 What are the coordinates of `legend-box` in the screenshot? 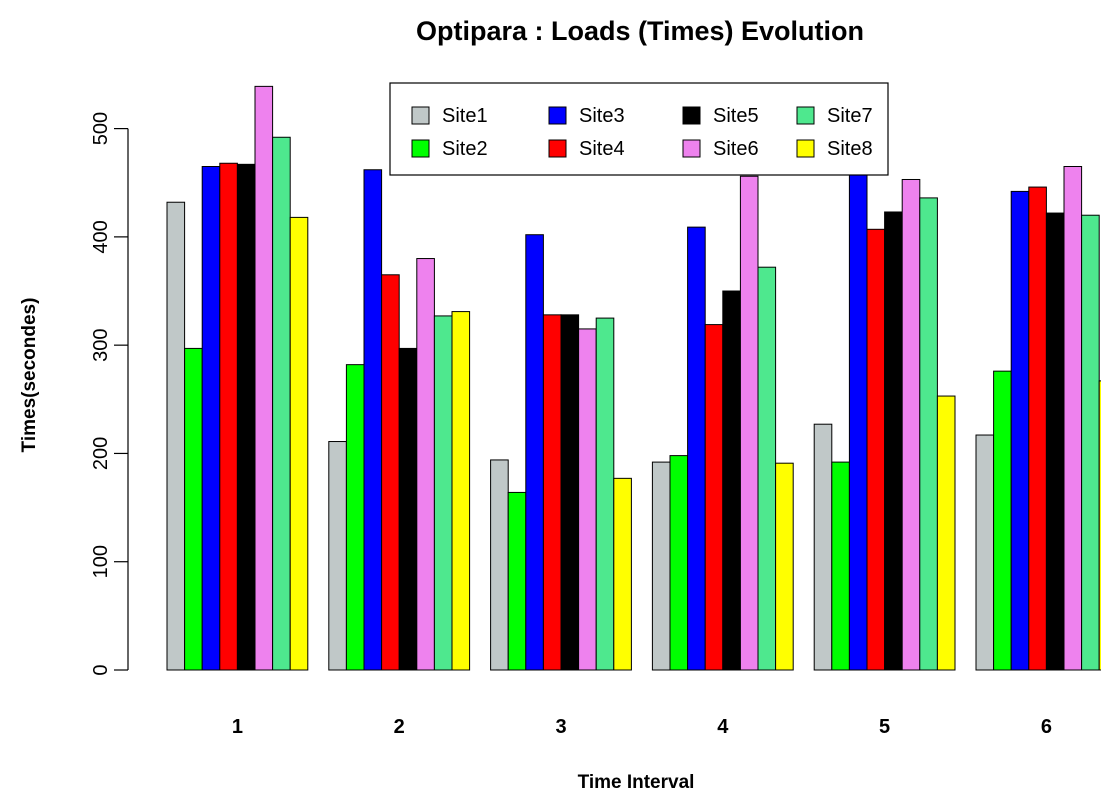 It's located at (639, 129).